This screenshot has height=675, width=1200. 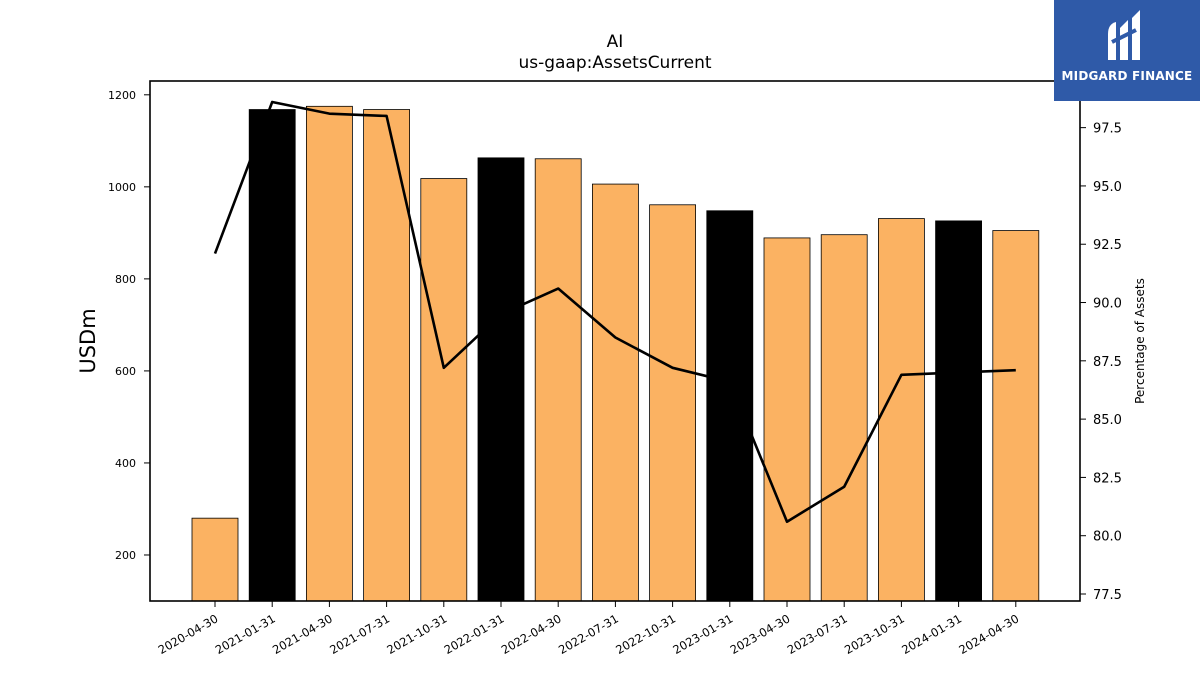 What do you see at coordinates (1124, 35) in the screenshot?
I see `logo-mark-icon` at bounding box center [1124, 35].